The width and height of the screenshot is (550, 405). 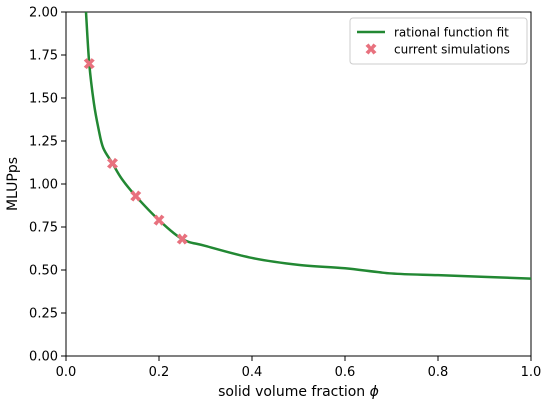 I want to click on x-tick-label: 0.4, so click(x=252, y=372).